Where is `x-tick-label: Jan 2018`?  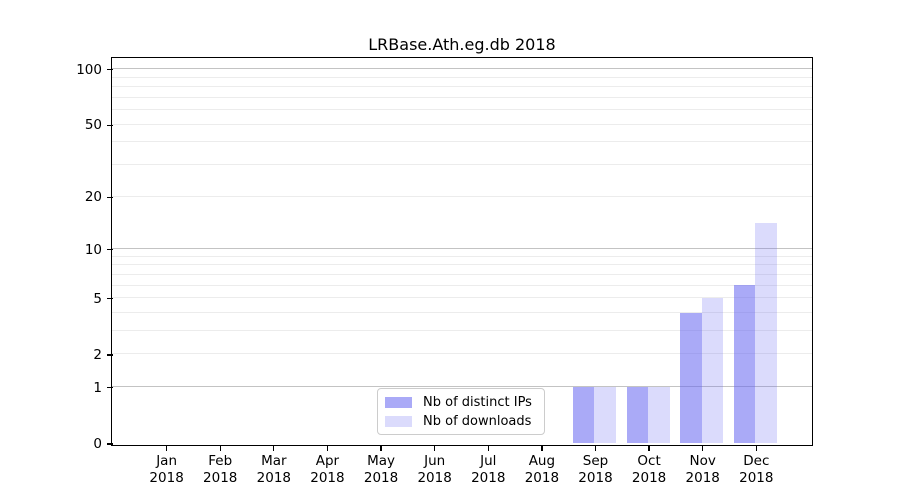
x-tick-label: Jan 2018 is located at coordinates (166, 469).